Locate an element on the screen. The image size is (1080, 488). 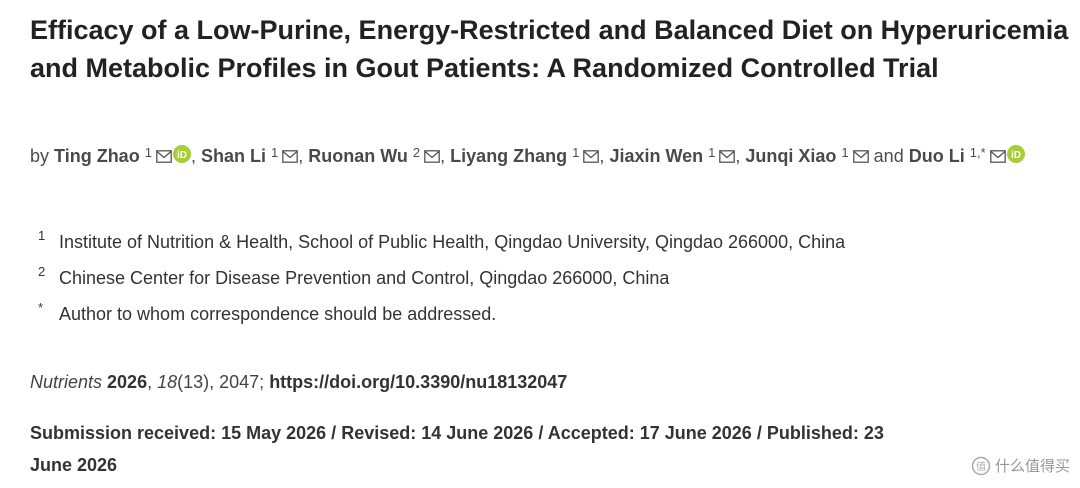
affiliation-mark: 2 is located at coordinates (42, 271).